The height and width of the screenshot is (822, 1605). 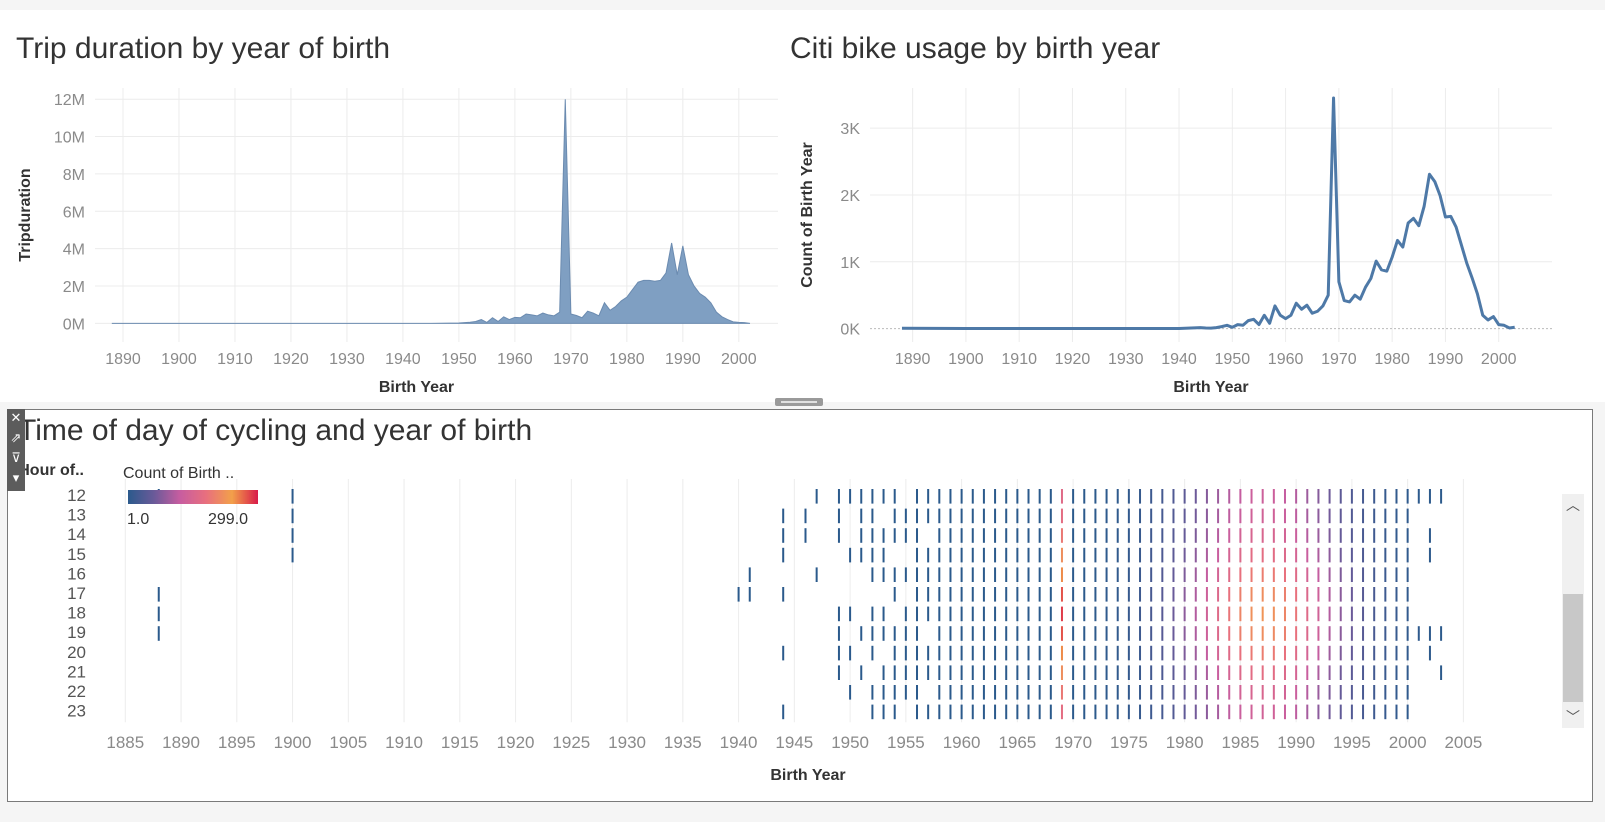 What do you see at coordinates (16, 418) in the screenshot?
I see `close-icon: ✕` at bounding box center [16, 418].